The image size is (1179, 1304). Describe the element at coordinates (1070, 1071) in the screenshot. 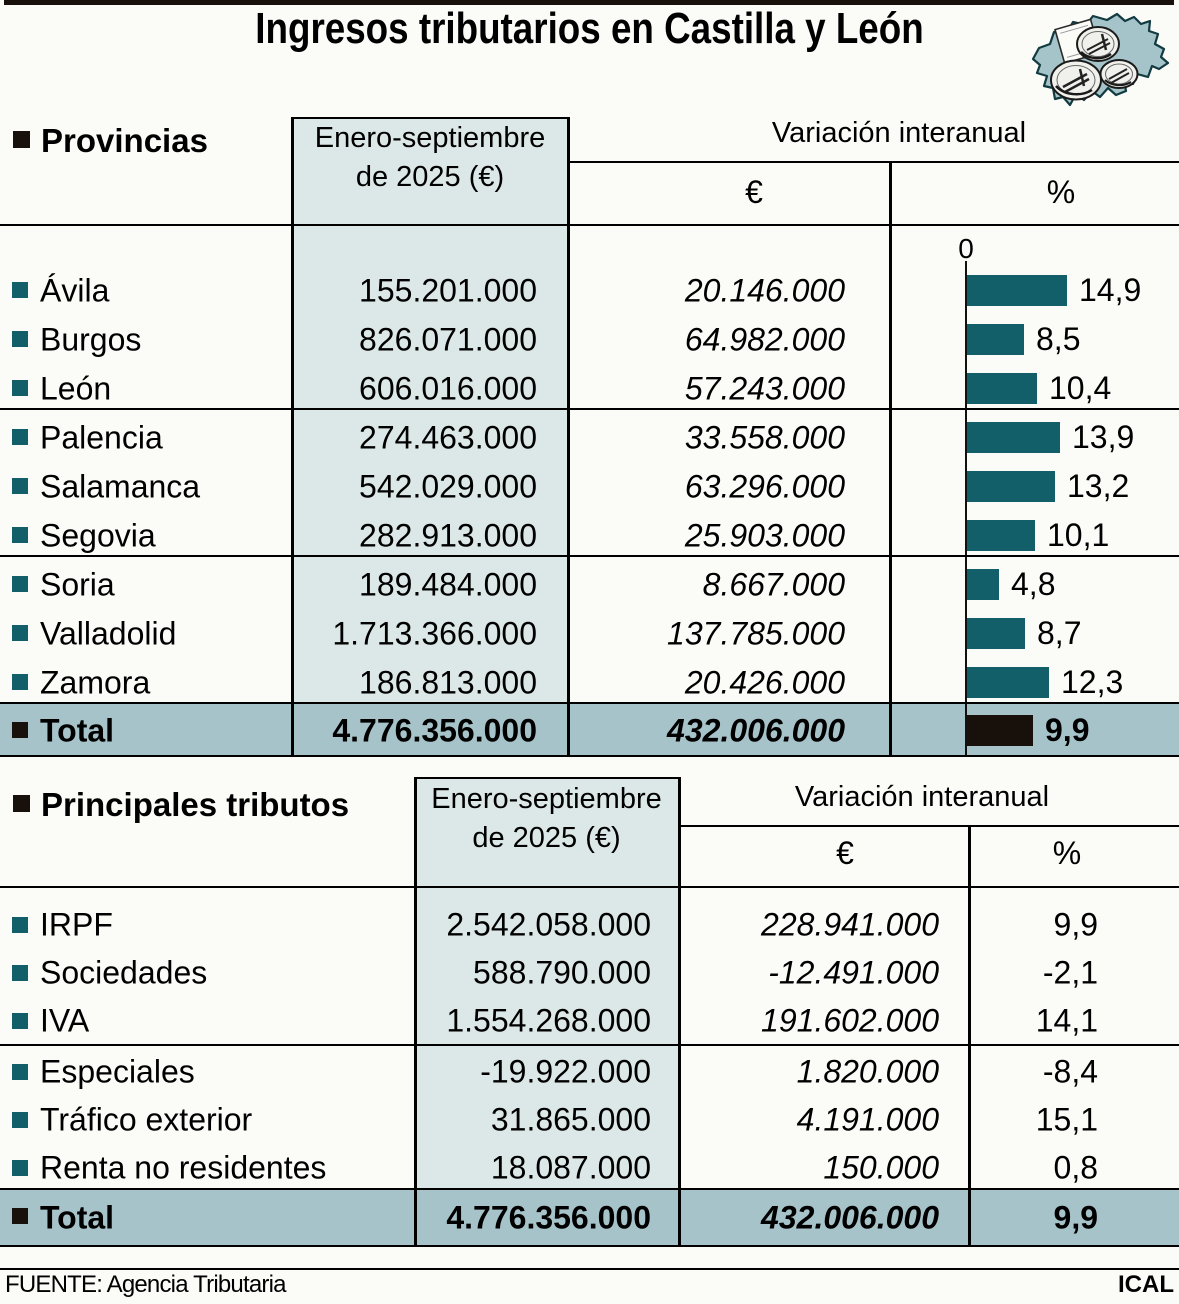

I see `pct-value: -8,4` at that location.